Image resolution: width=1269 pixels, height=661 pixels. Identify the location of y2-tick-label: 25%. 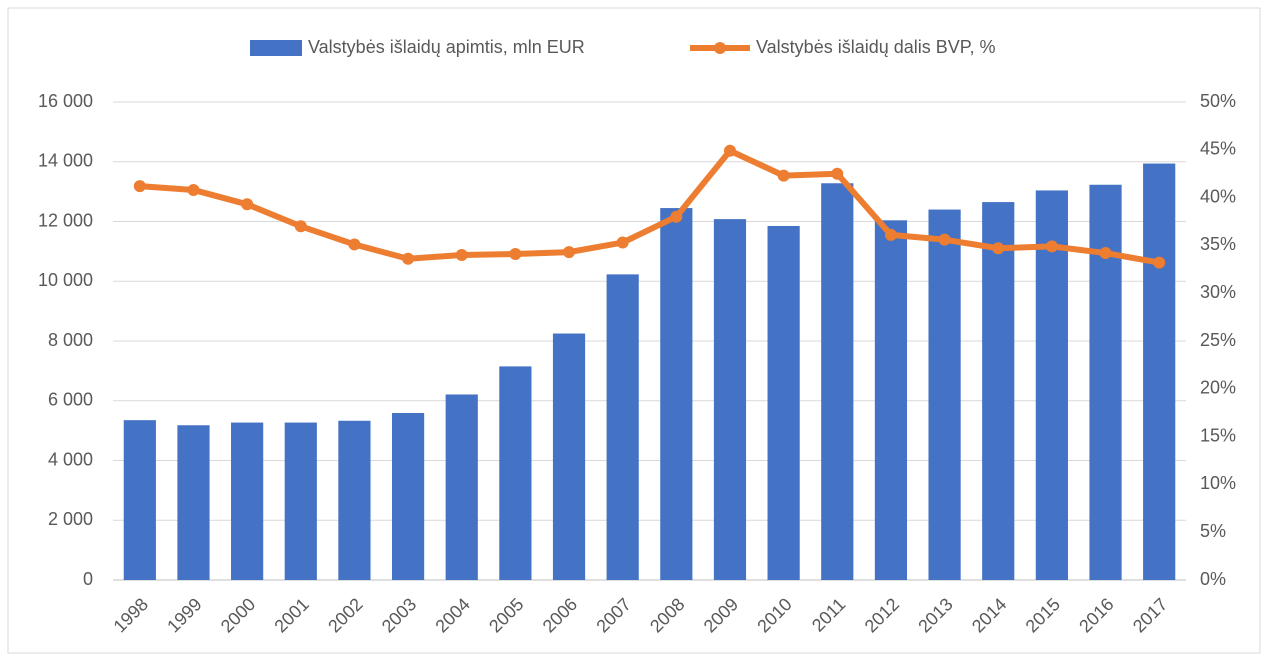
(1218, 340).